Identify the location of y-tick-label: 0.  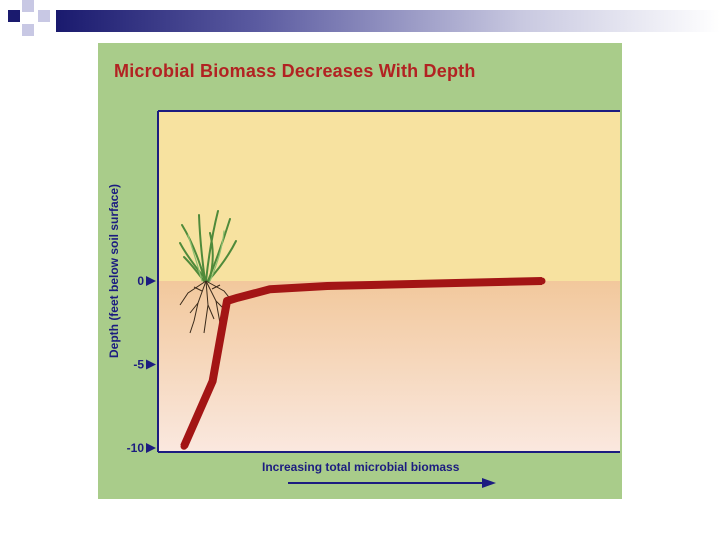
(140, 281).